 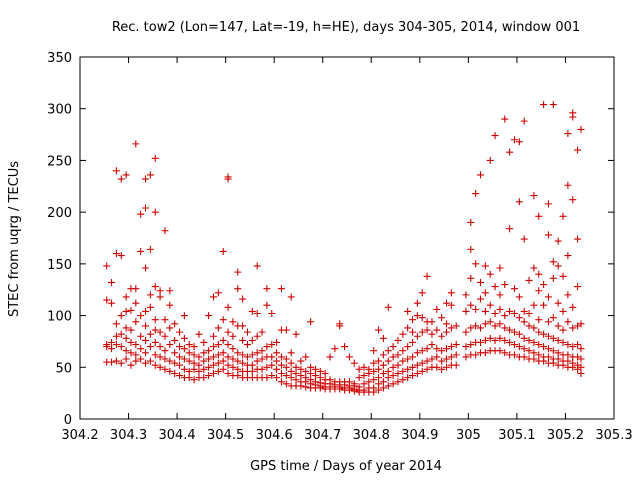 I want to click on y-tick-label: 300, so click(x=59, y=110).